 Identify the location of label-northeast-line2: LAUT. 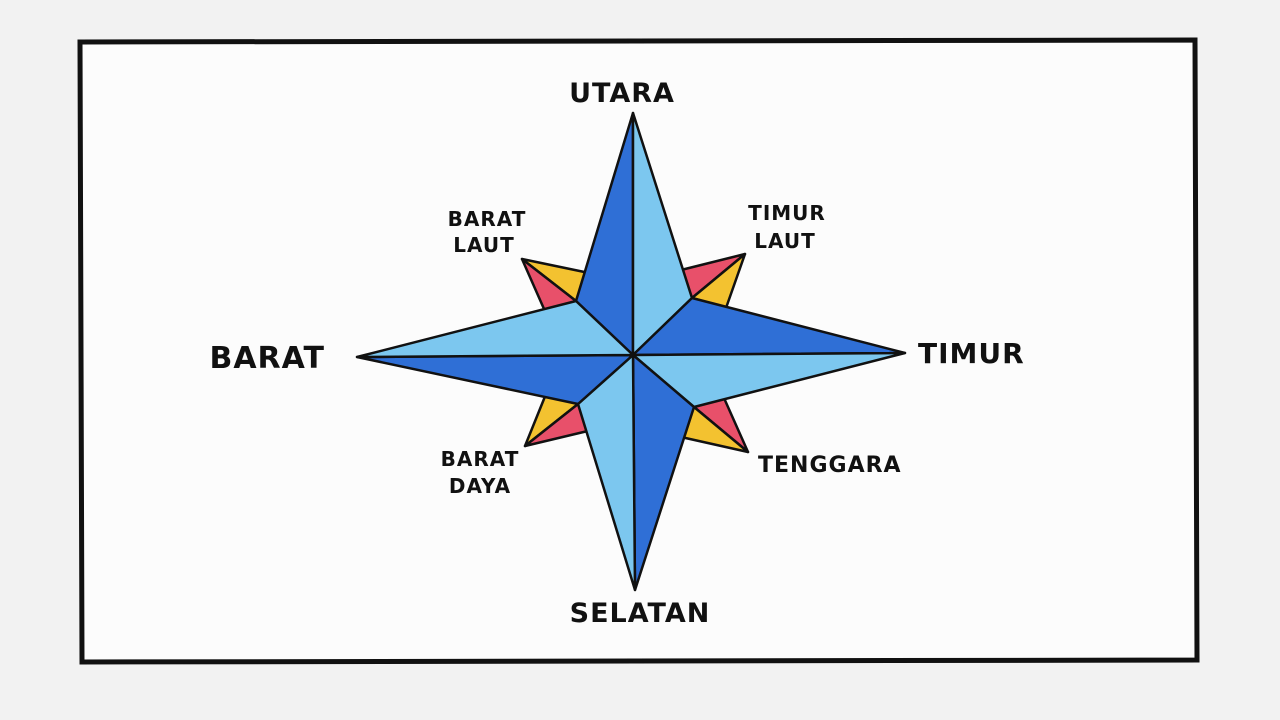
(785, 241).